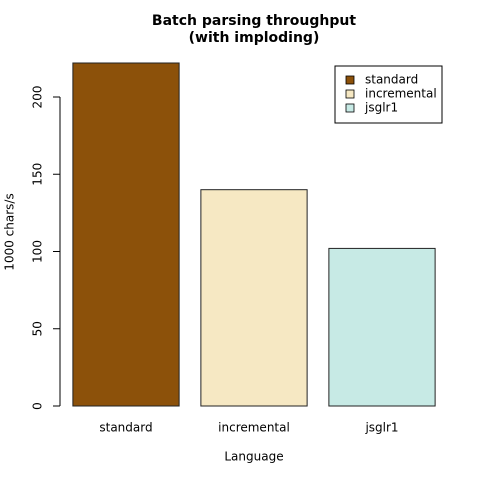 This screenshot has width=480, height=480. I want to click on x-tick-label: standard, so click(125, 428).